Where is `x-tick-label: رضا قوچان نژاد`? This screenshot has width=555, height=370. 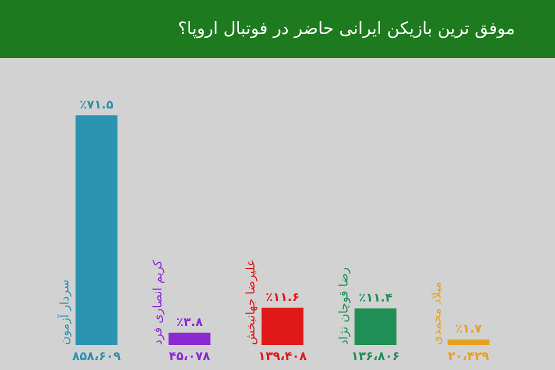
x-tick-label: رضا قوچان نژاد is located at coordinates (343, 306).